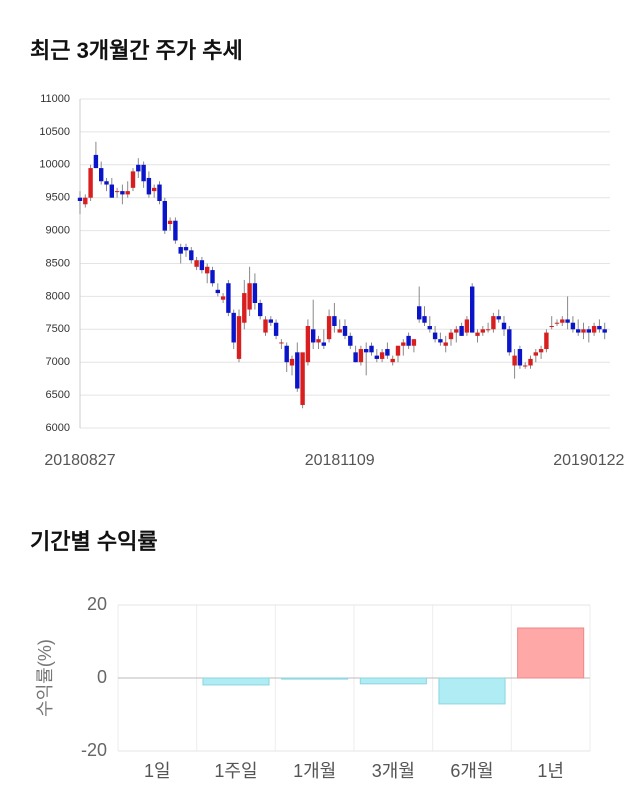  I want to click on y-tick-label: -20, so click(94, 750).